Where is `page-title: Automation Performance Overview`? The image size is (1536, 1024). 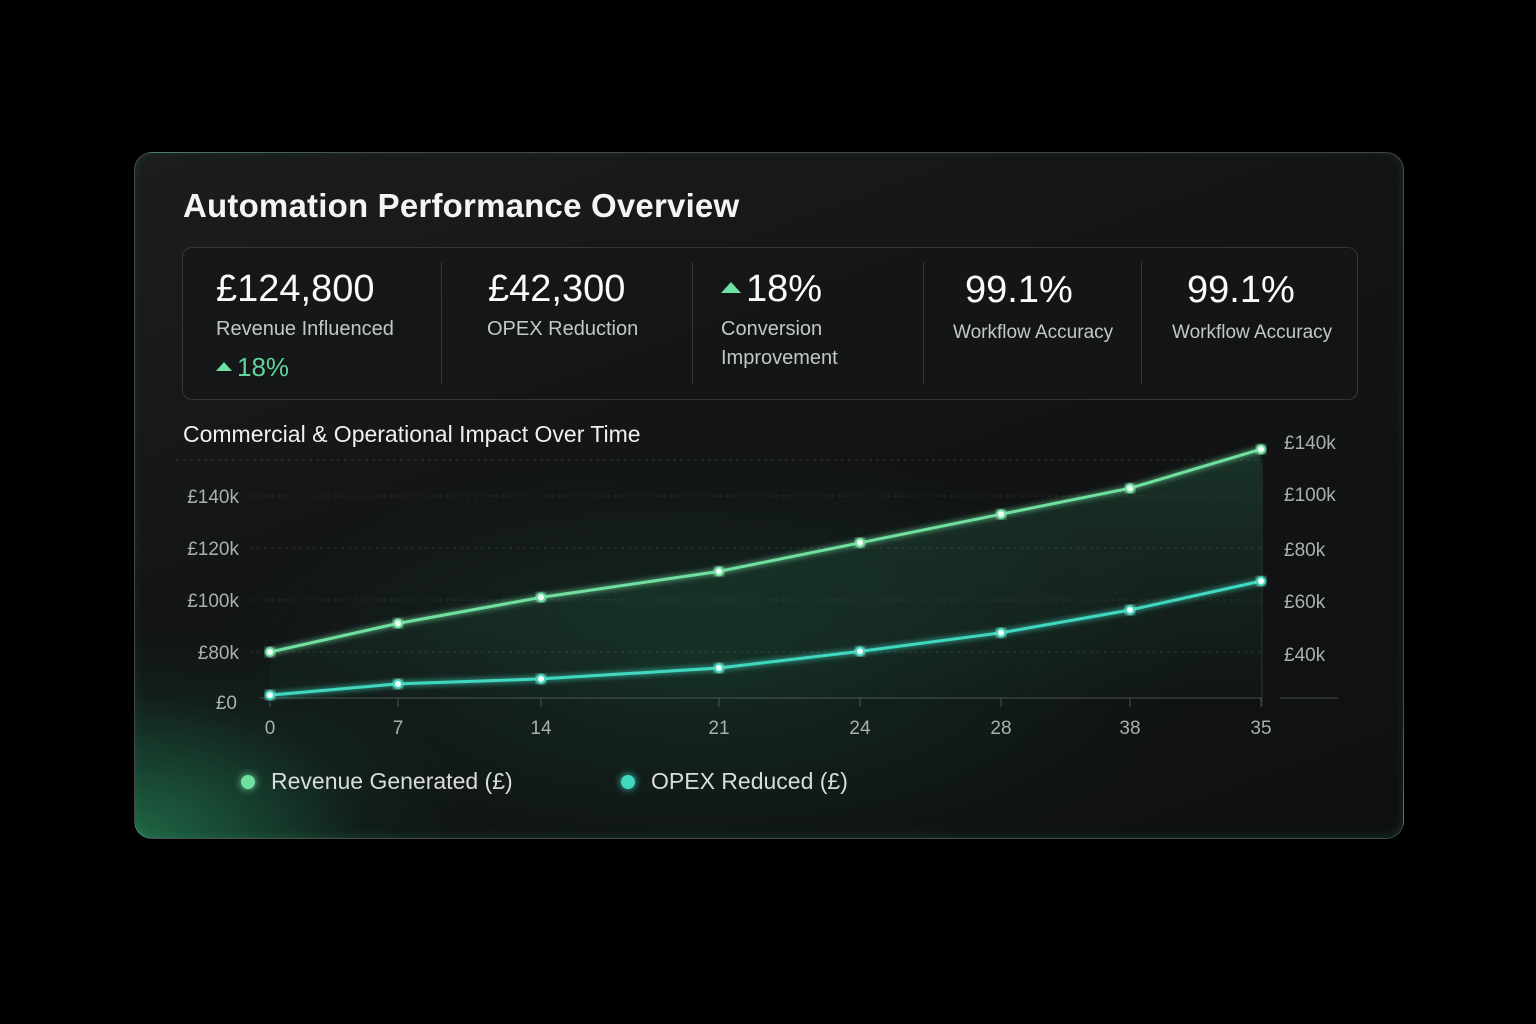
page-title: Automation Performance Overview is located at coordinates (461, 205).